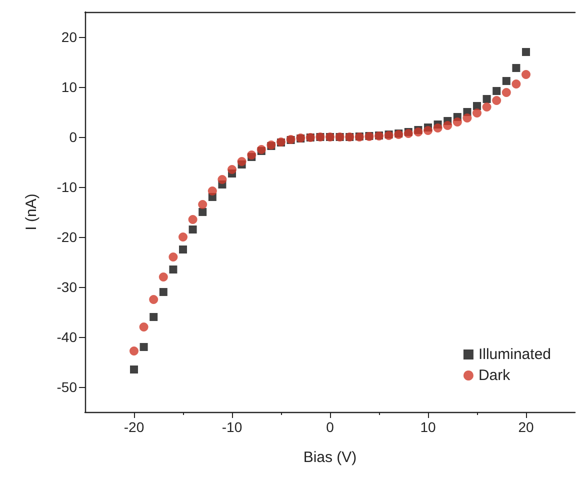 The image size is (576, 483). What do you see at coordinates (494, 375) in the screenshot?
I see `legend-label: Dark` at bounding box center [494, 375].